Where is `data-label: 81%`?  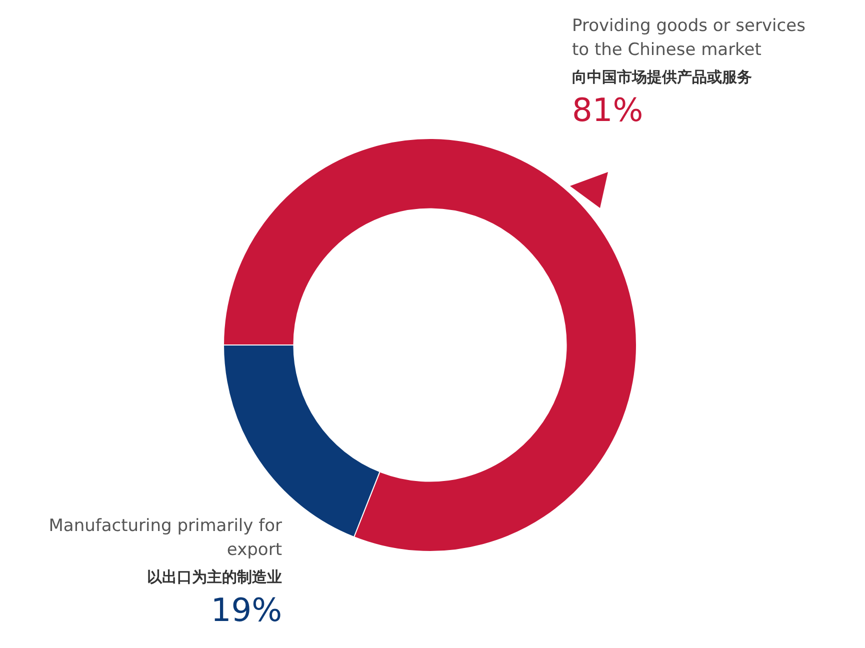 data-label: 81% is located at coordinates (608, 110).